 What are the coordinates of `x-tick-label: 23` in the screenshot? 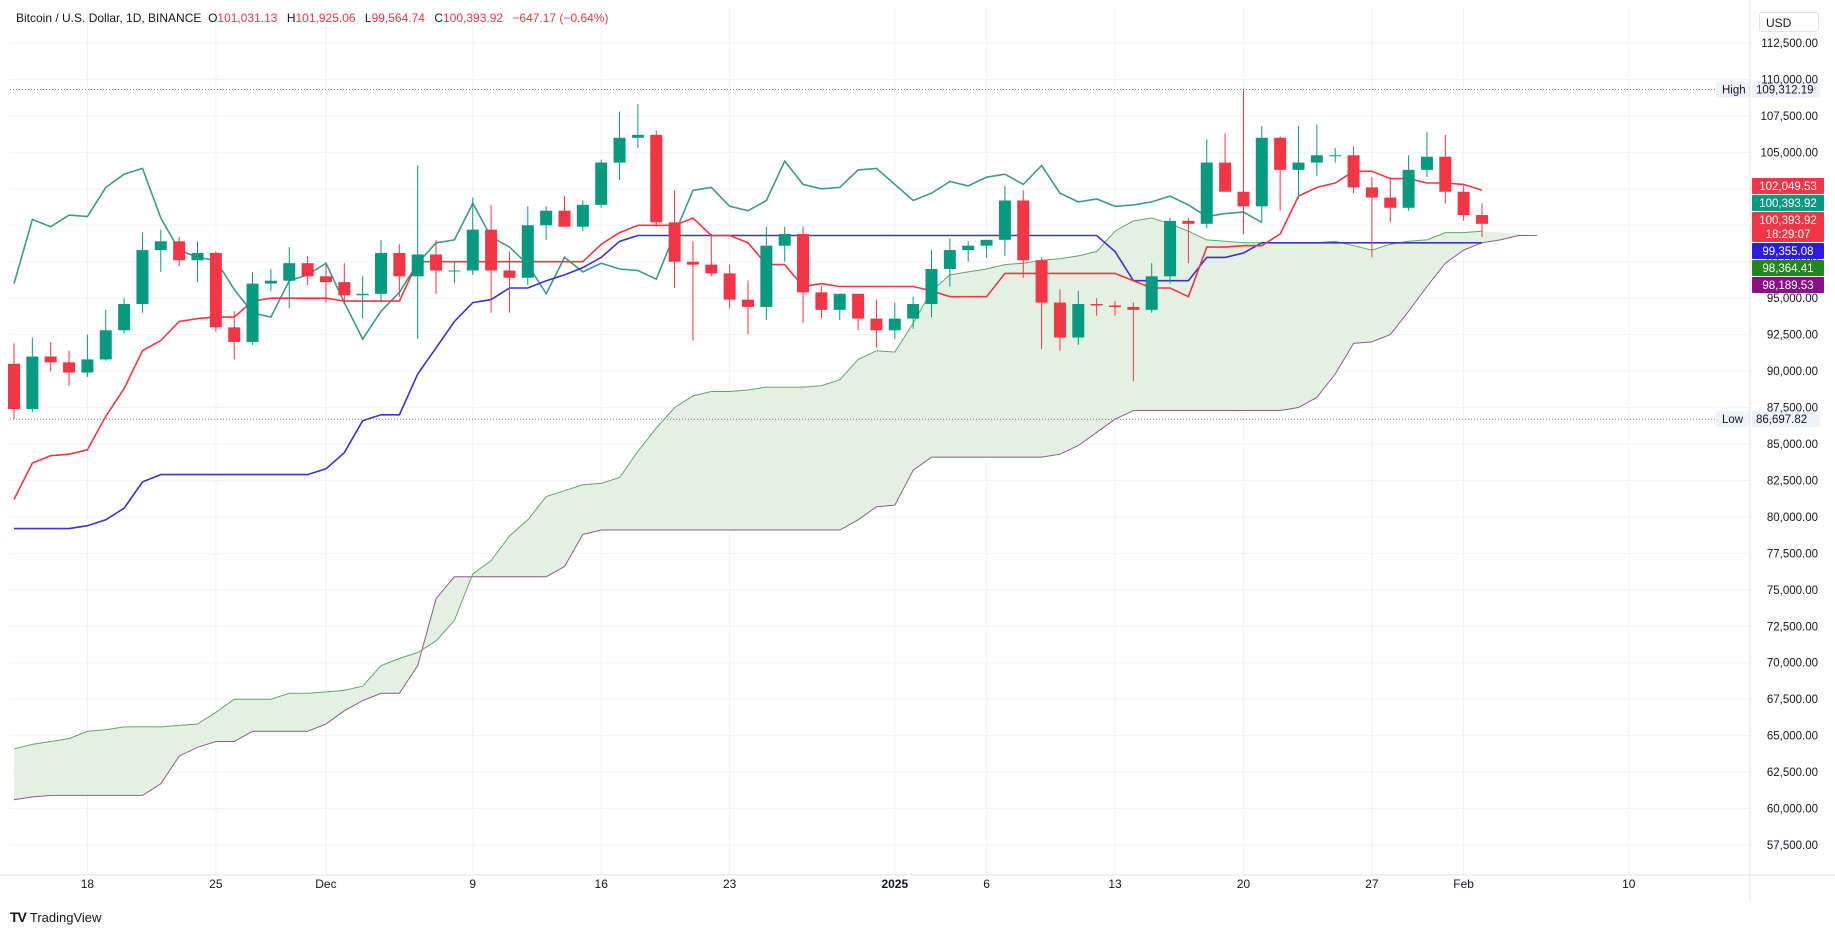 It's located at (730, 884).